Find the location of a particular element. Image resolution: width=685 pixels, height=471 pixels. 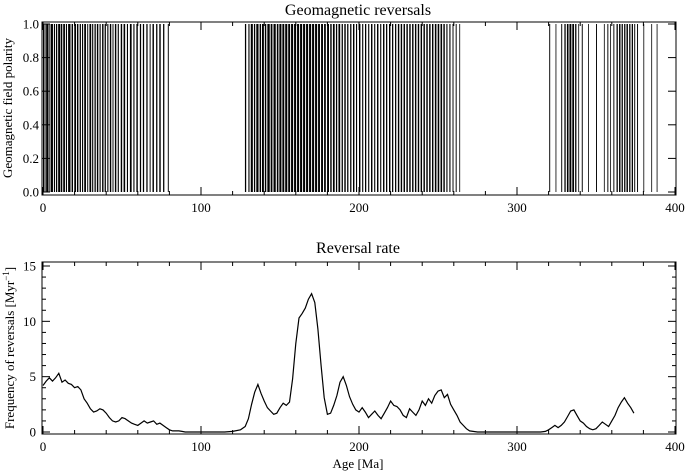

y-tick-label: 0.8 is located at coordinates (31, 57).